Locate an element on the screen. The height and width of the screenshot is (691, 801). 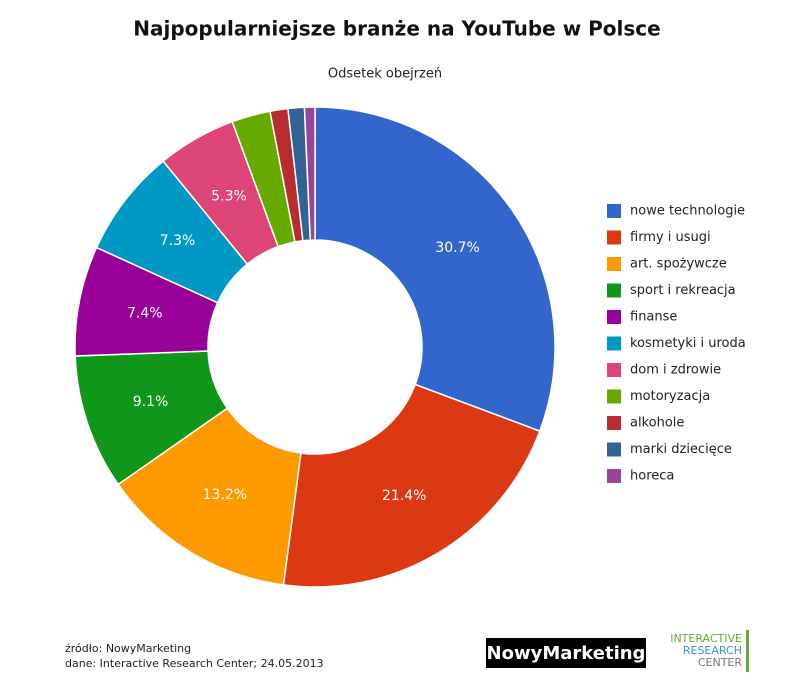
value-label: 7.3% is located at coordinates (178, 241).